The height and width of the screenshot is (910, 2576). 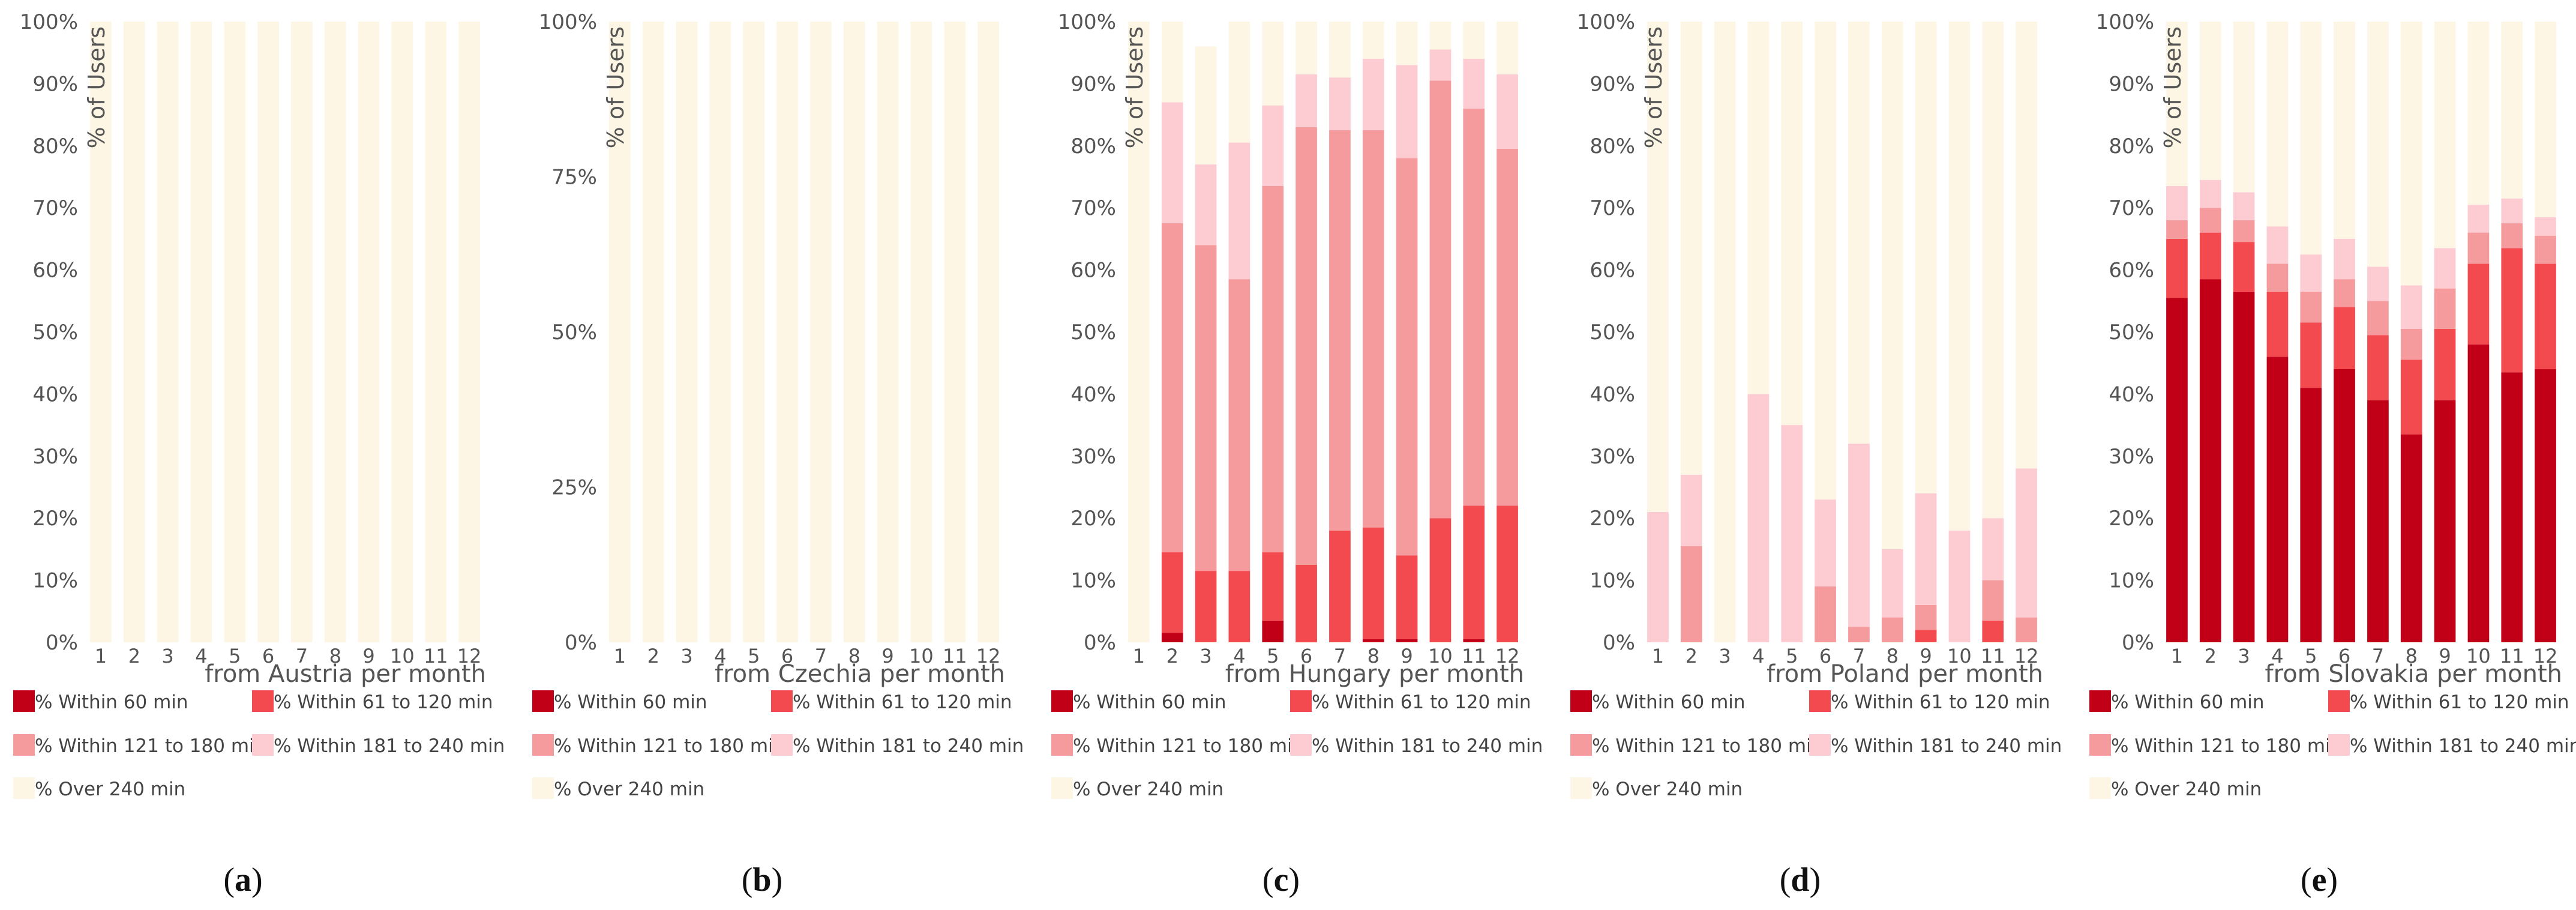 I want to click on panel-label: (e), so click(x=2319, y=880).